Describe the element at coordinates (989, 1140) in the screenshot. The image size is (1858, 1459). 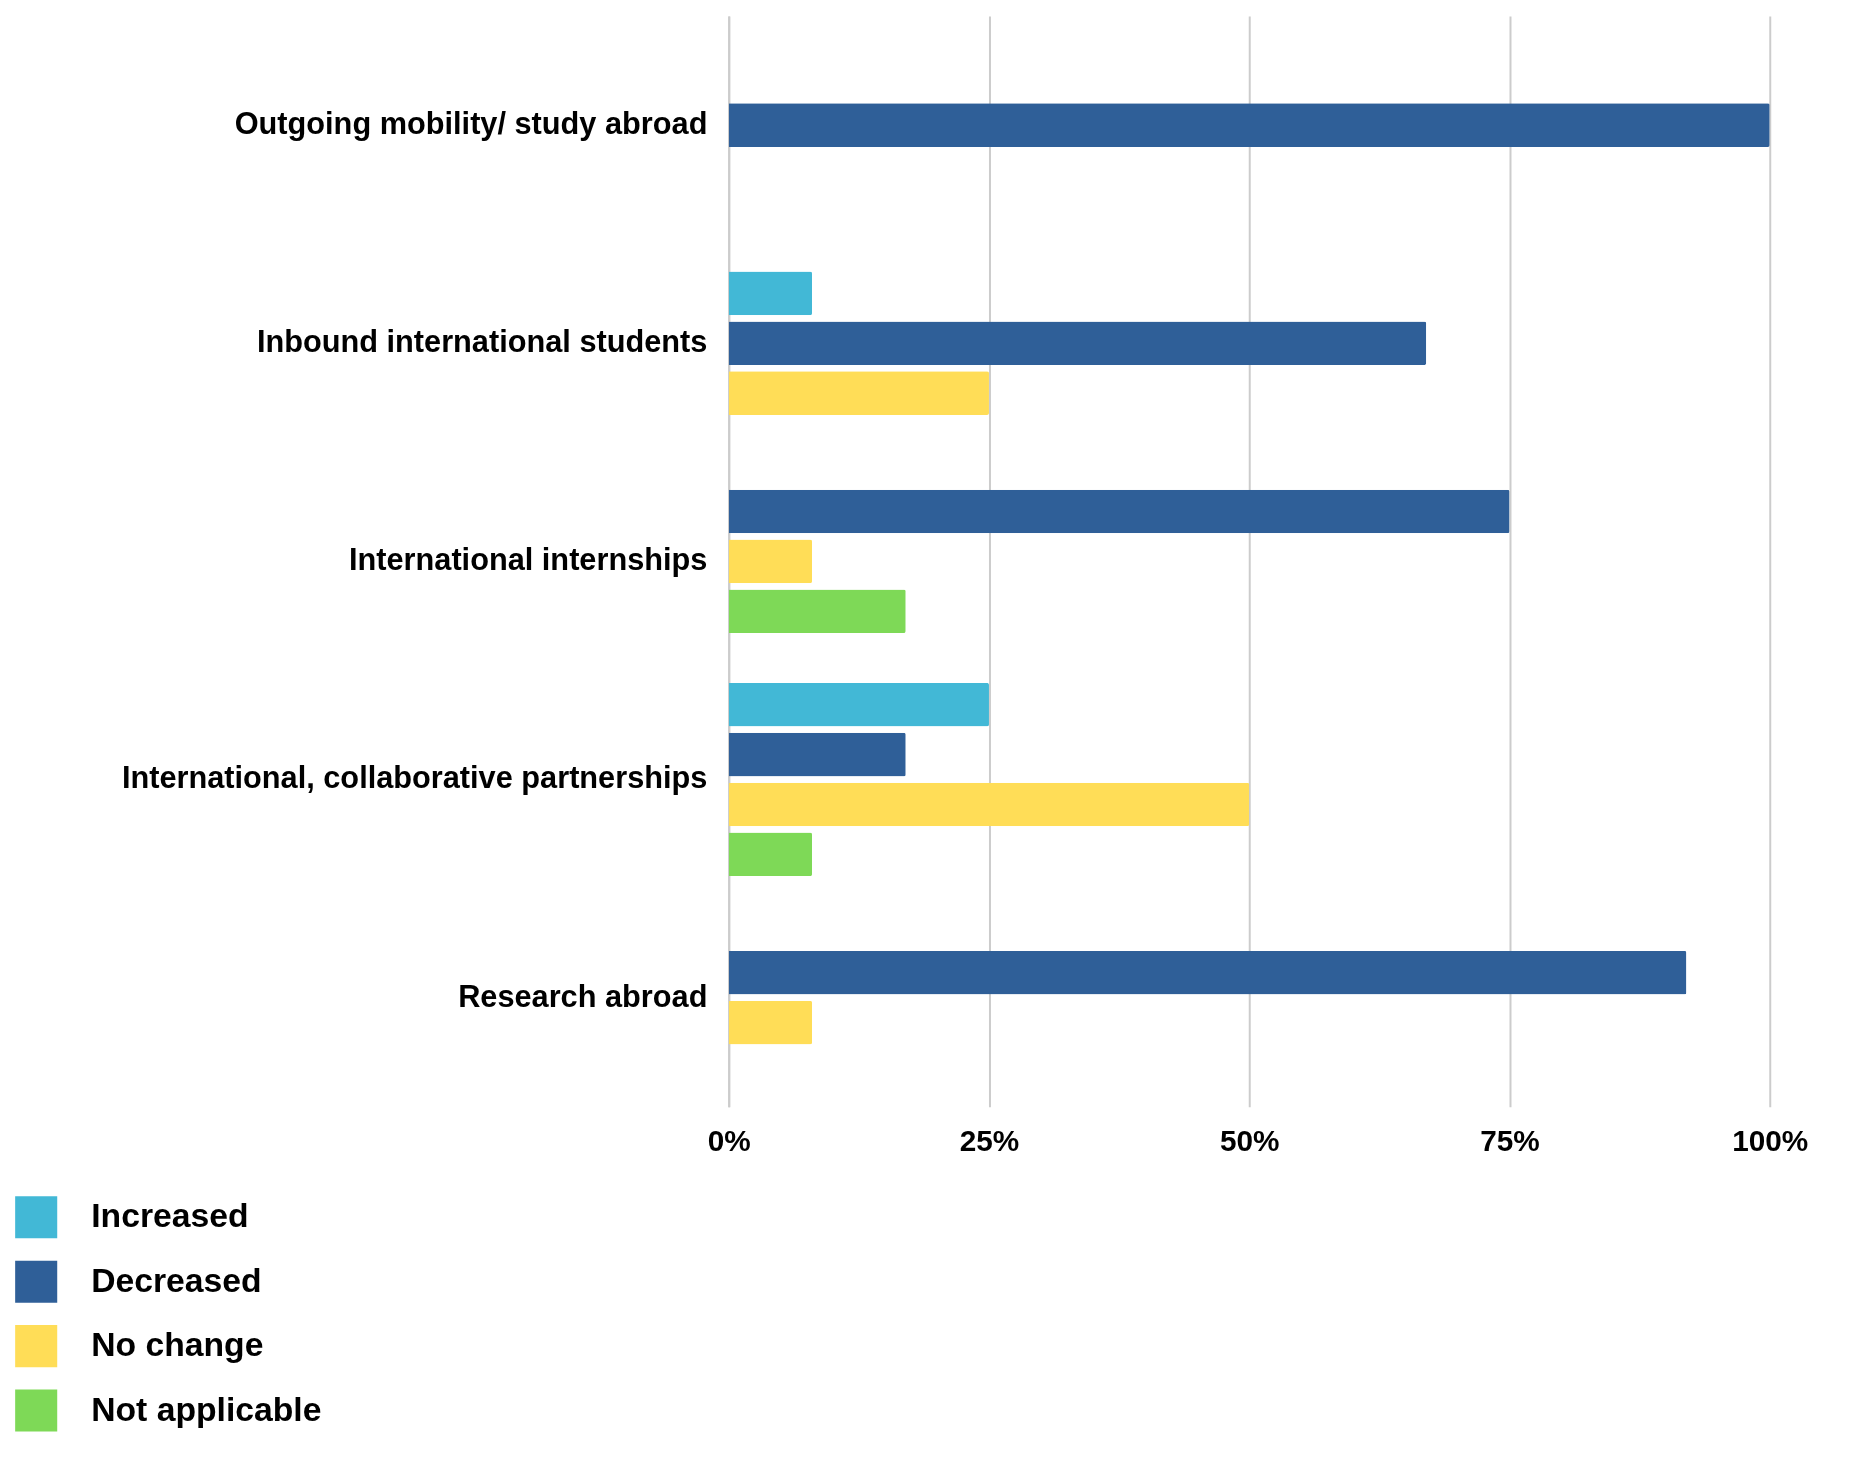
I see `x-tick-label: 25%` at that location.